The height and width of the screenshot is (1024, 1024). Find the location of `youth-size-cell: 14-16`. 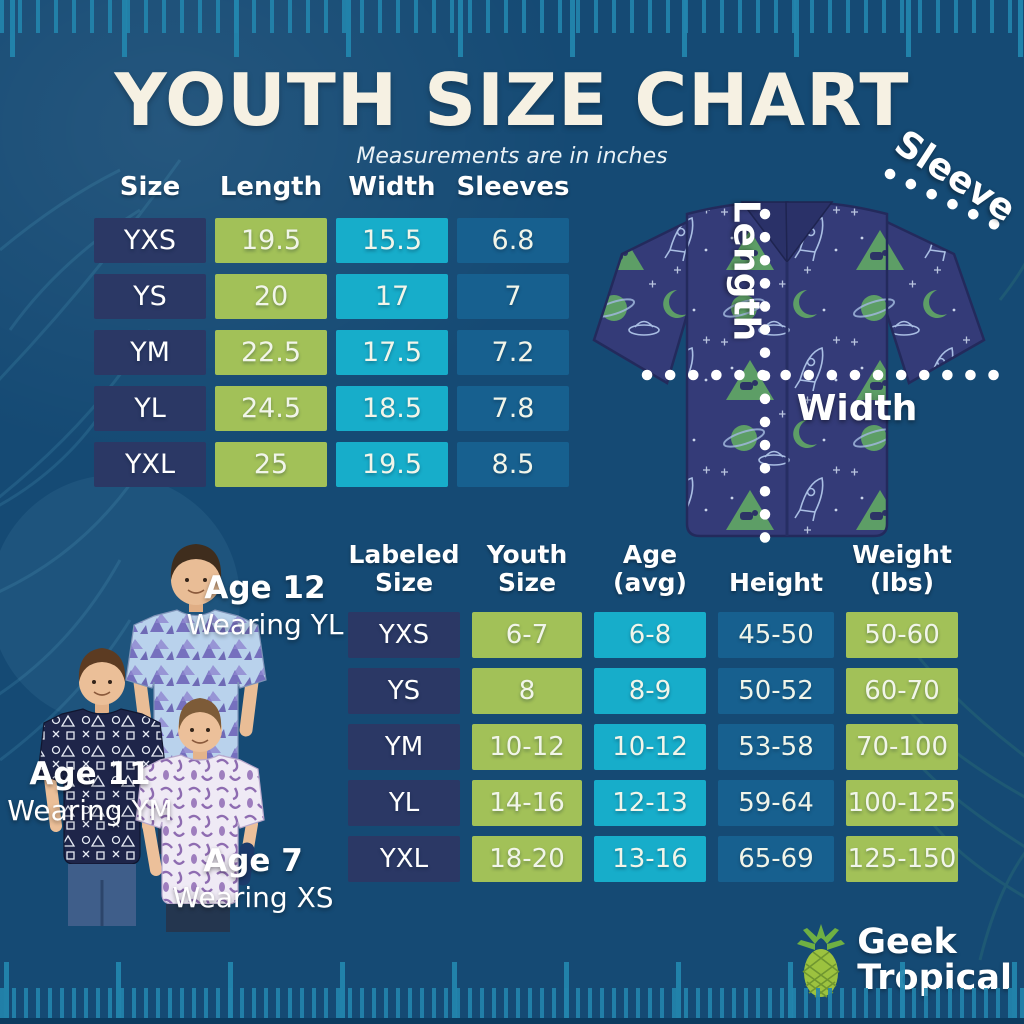

youth-size-cell: 14-16 is located at coordinates (527, 803).